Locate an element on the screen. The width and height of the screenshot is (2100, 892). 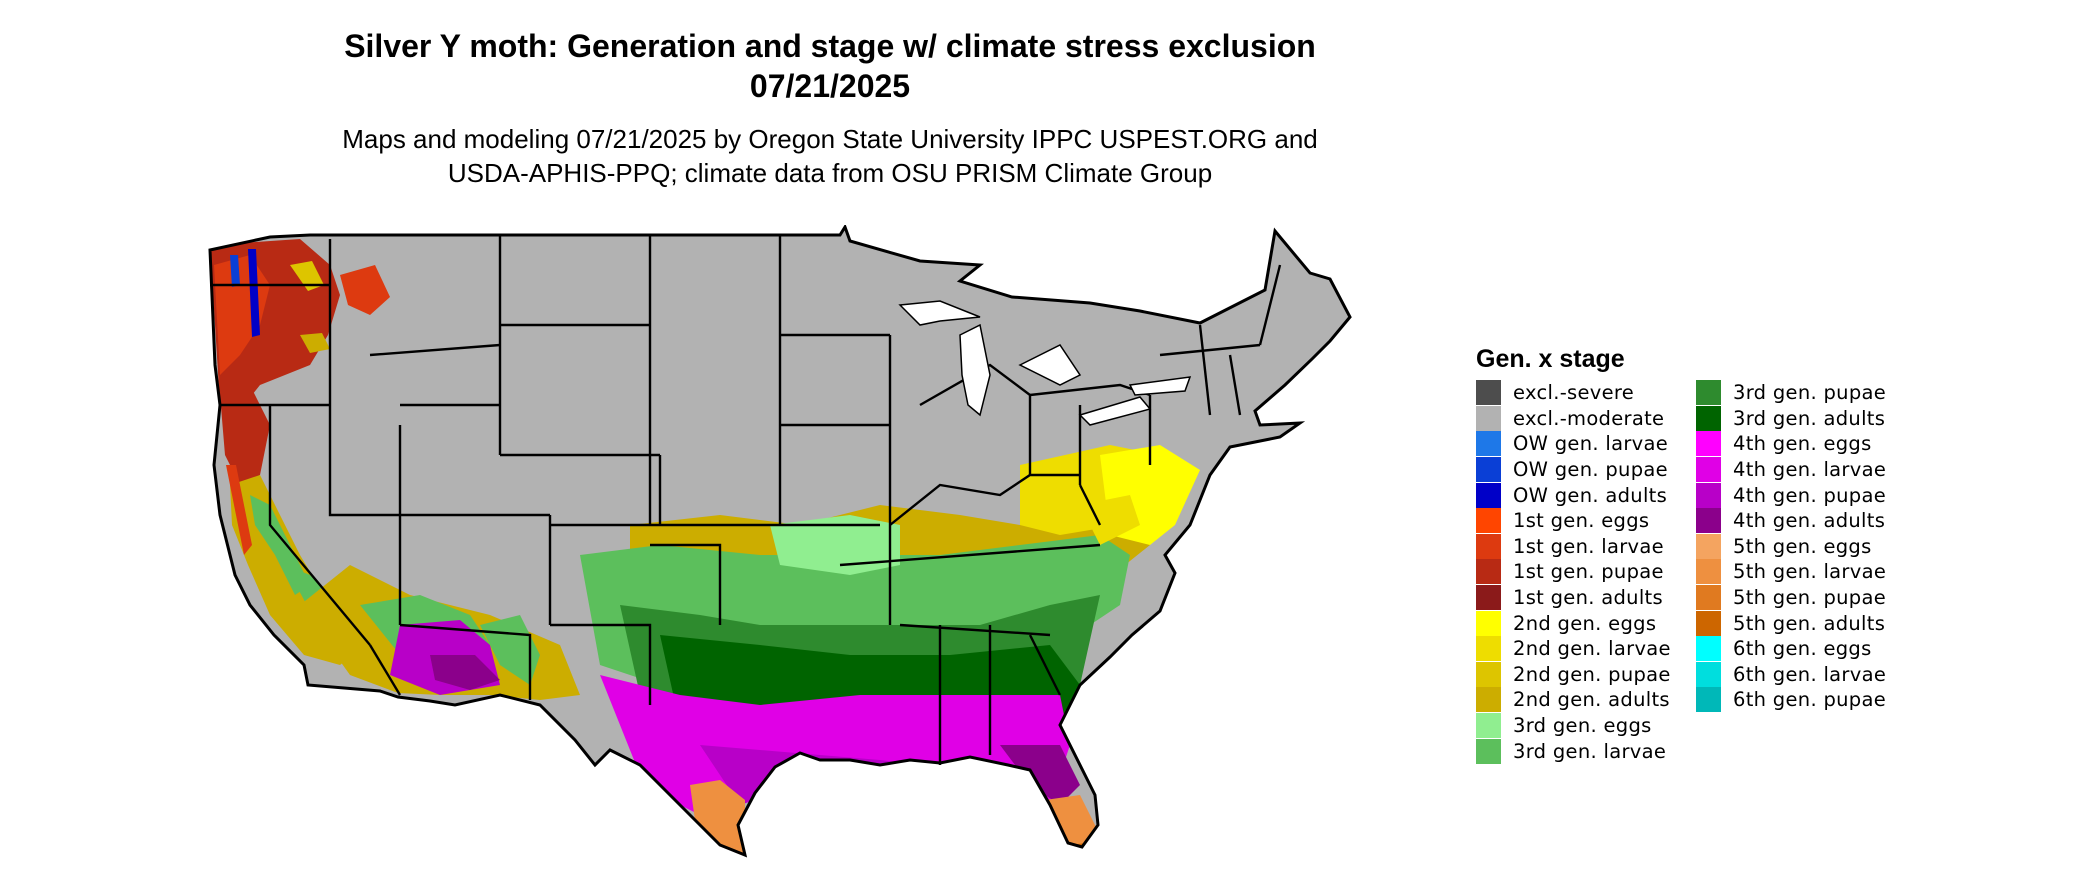
legend-label: 2nd gen. pupae is located at coordinates (1592, 674).